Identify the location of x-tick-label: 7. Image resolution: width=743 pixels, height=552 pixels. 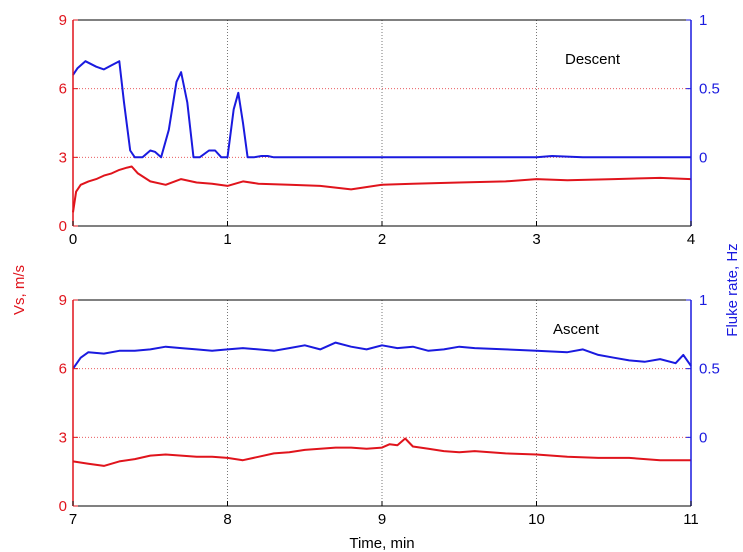
(73, 519).